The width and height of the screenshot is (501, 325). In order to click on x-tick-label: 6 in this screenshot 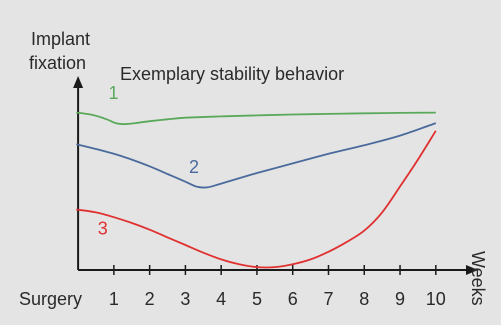, I will do `click(293, 299)`.